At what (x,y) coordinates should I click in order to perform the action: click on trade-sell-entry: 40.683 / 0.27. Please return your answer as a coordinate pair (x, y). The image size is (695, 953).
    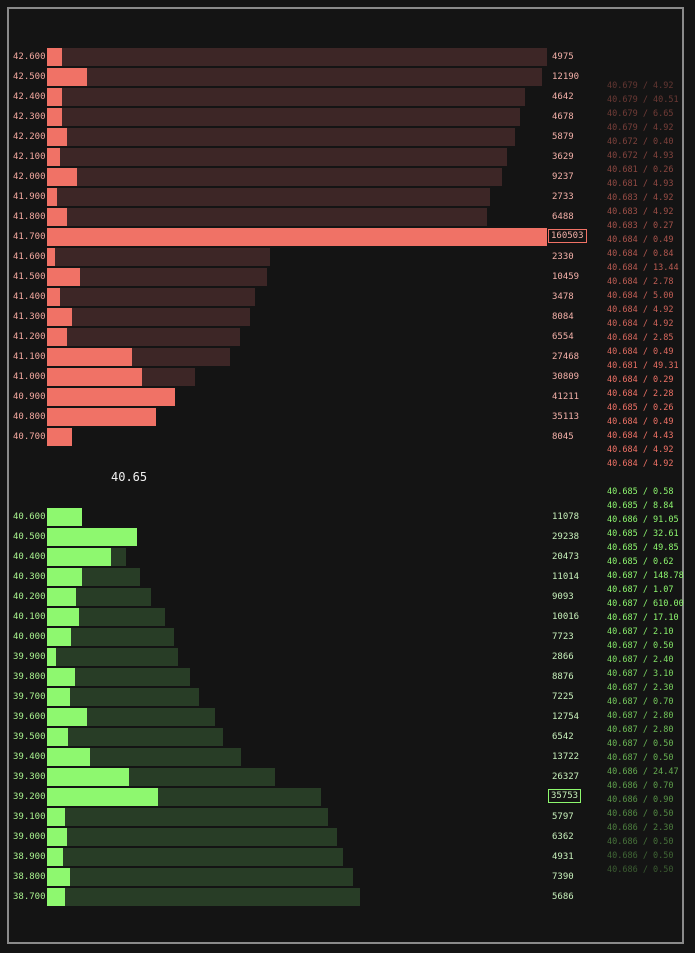
    Looking at the image, I should click on (640, 226).